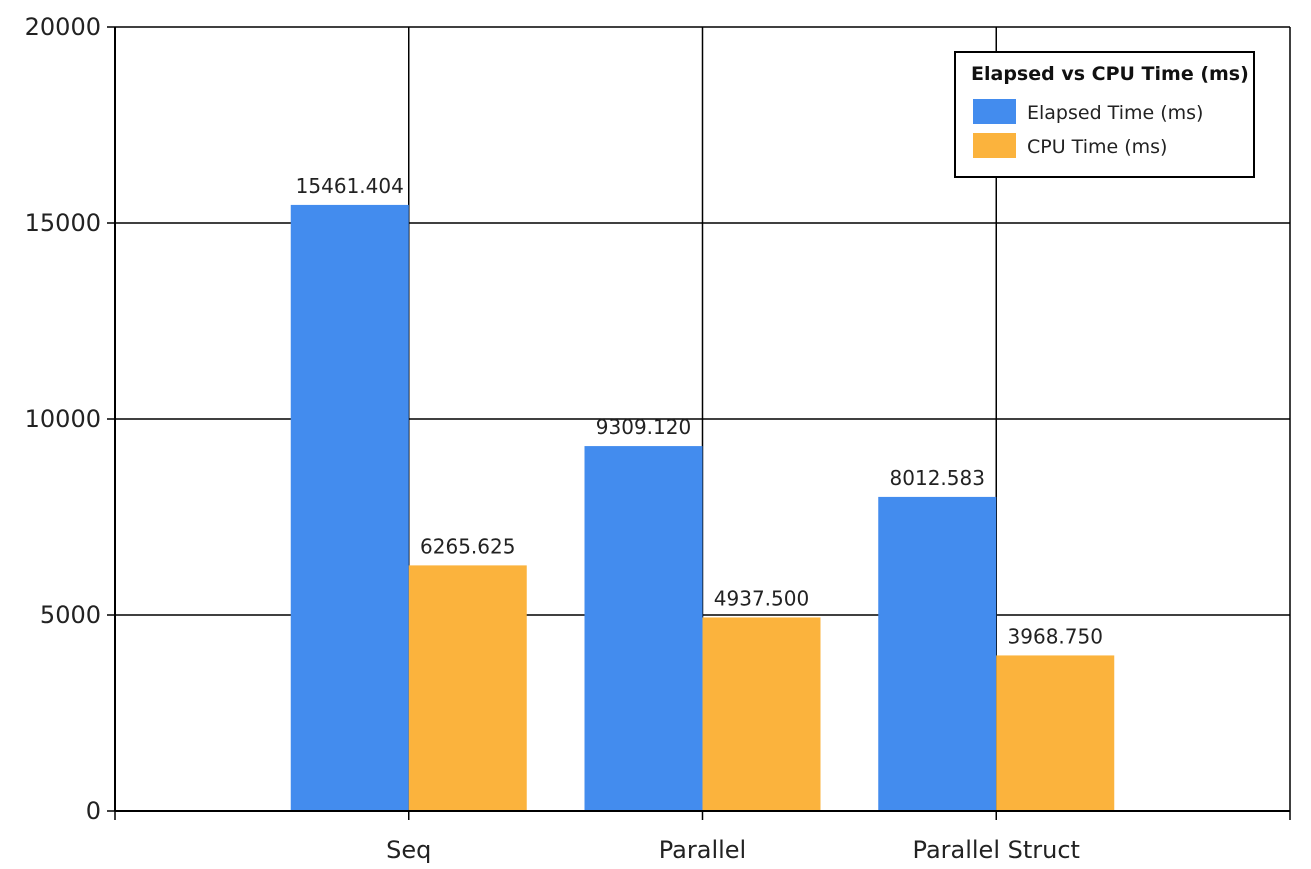 The height and width of the screenshot is (869, 1311). Describe the element at coordinates (761, 598) in the screenshot. I see `data-label: 4937.500` at that location.